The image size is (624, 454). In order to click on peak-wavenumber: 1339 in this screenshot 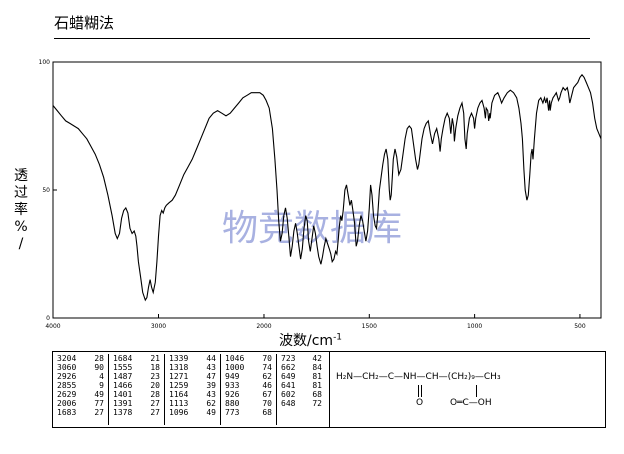, I will do `click(179, 358)`.